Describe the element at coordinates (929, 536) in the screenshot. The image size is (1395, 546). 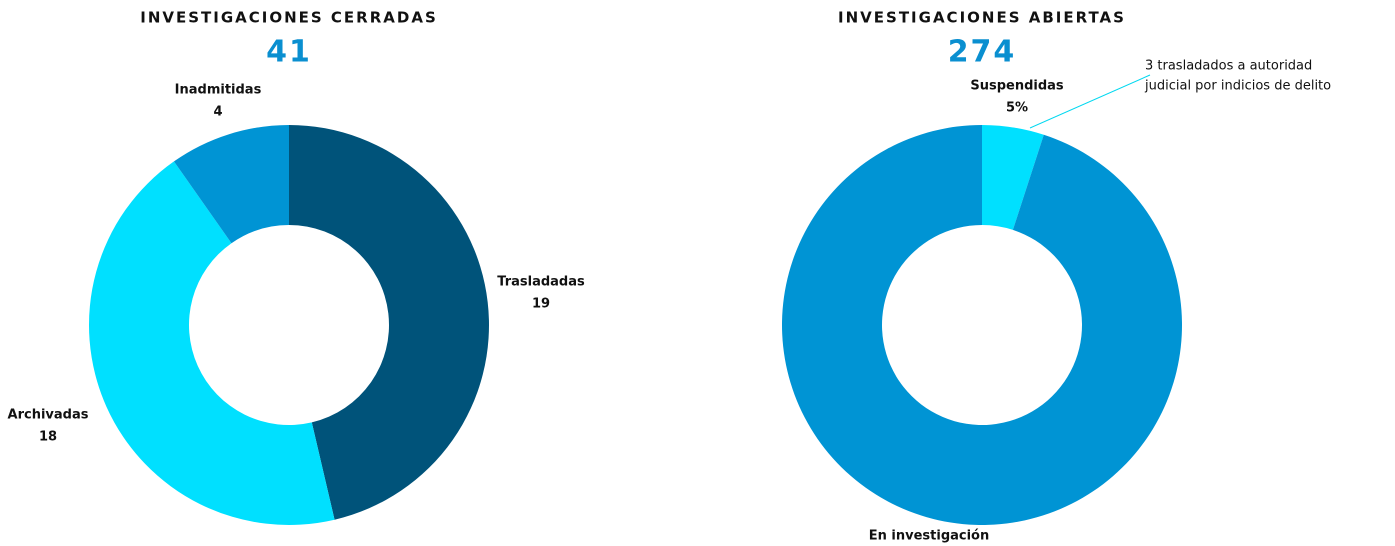
I see `slice-label: En investigación` at that location.